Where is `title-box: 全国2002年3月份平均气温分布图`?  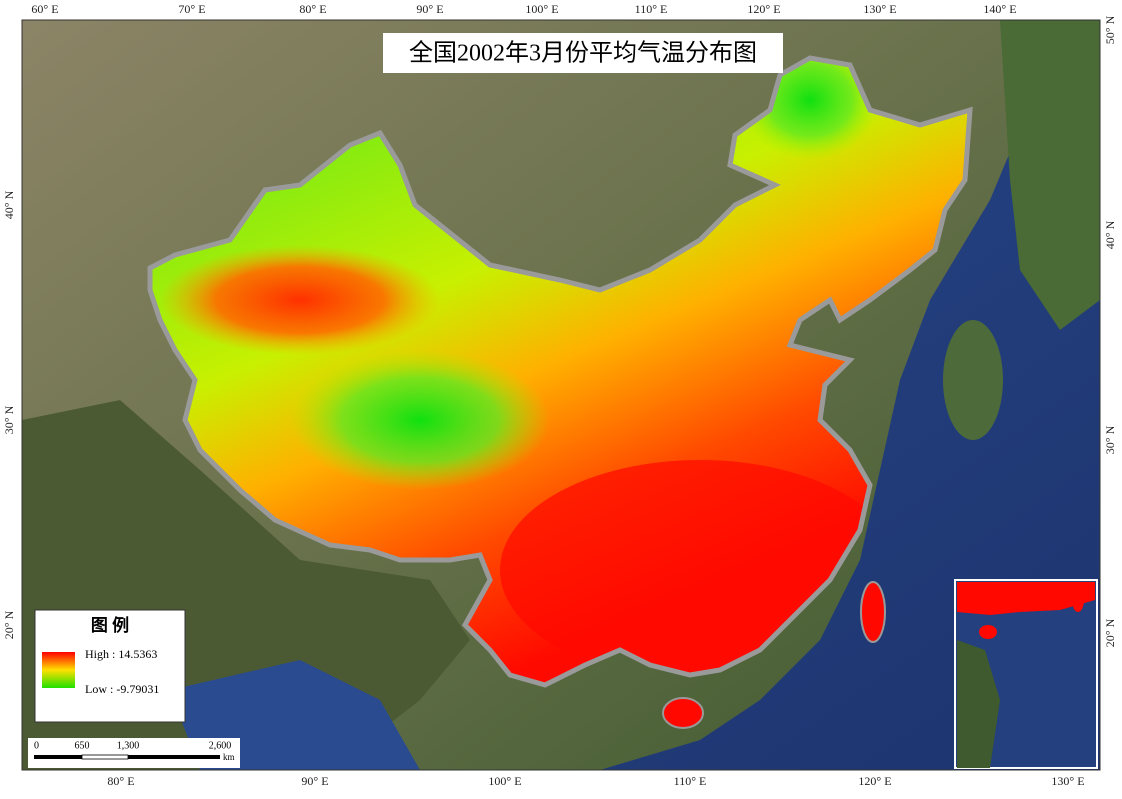 title-box: 全国2002年3月份平均气温分布图 is located at coordinates (583, 53).